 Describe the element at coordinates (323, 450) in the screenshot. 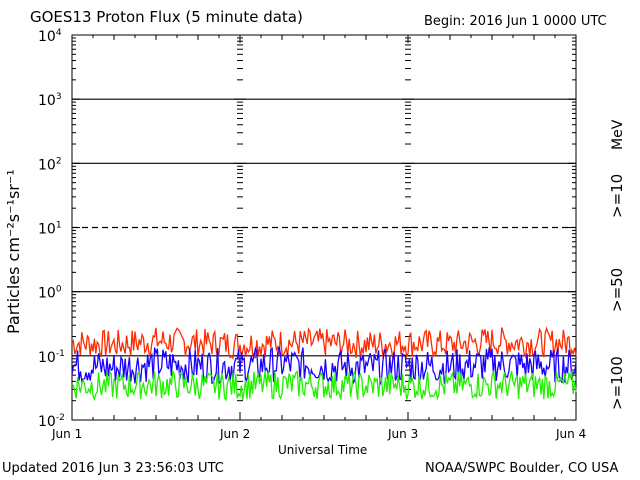

I see `x-axis-label: Universal Time` at that location.